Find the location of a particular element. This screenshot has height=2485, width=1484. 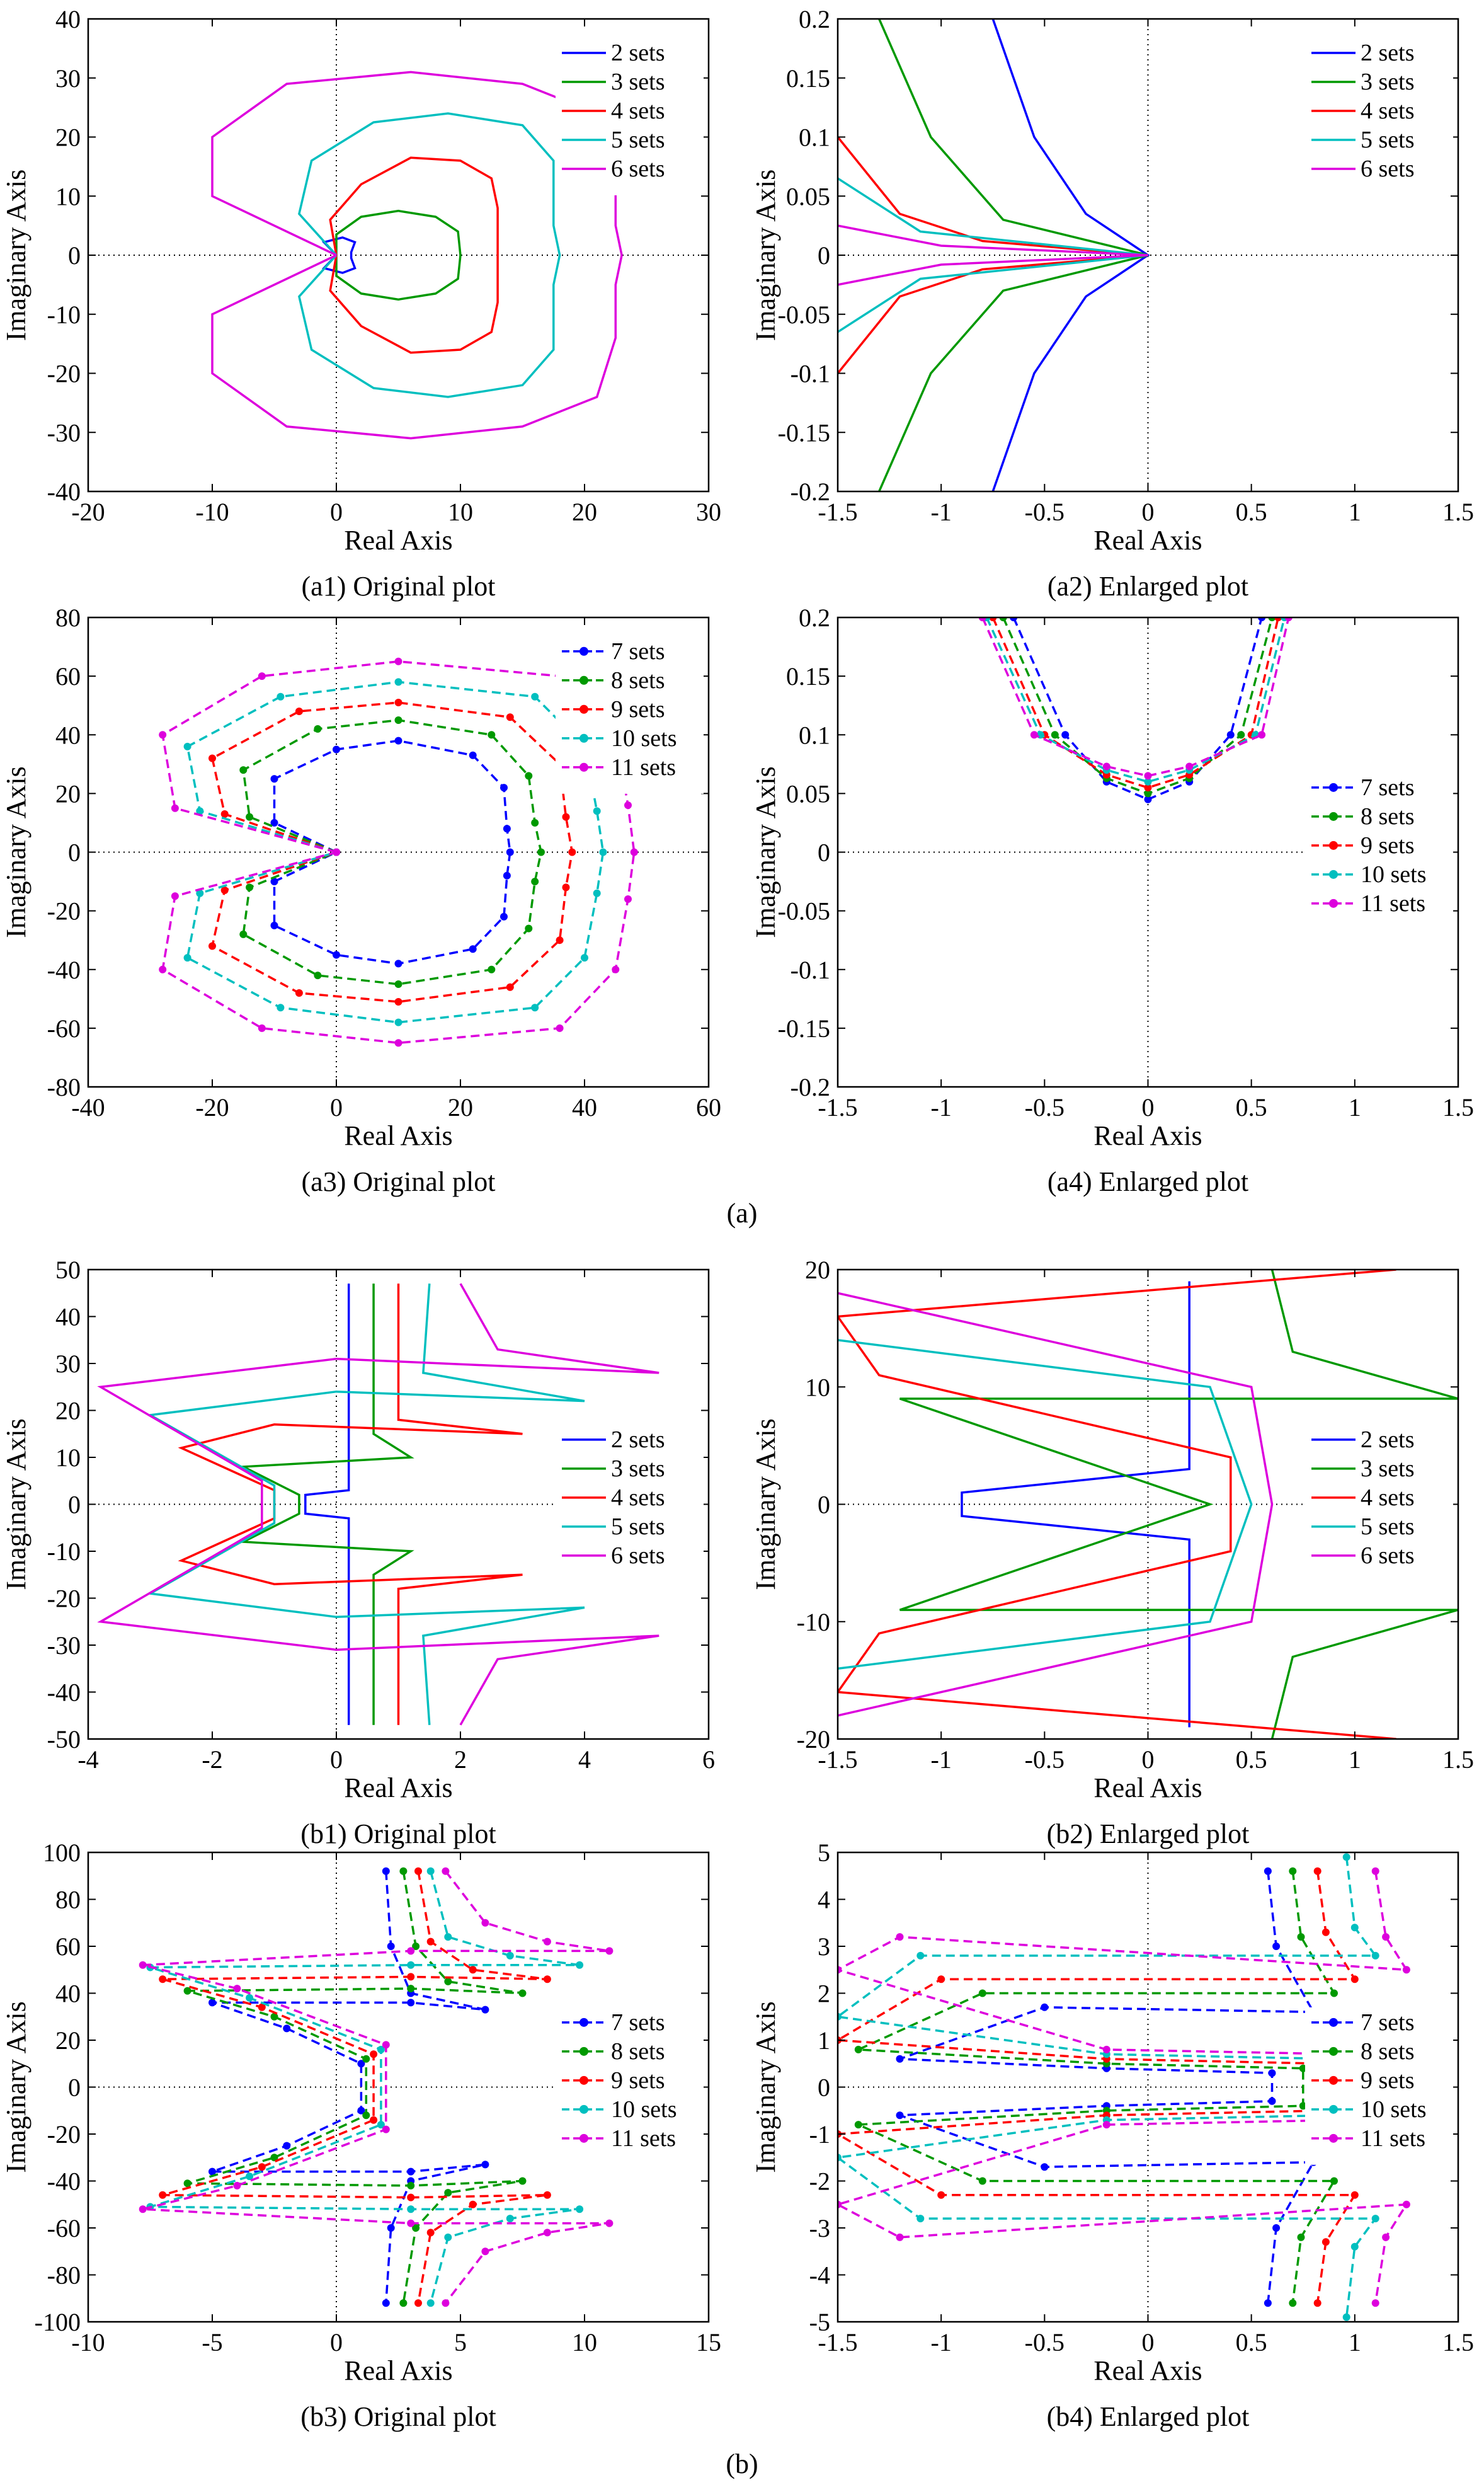

y-tick-label: -60 is located at coordinates (64, 1028).